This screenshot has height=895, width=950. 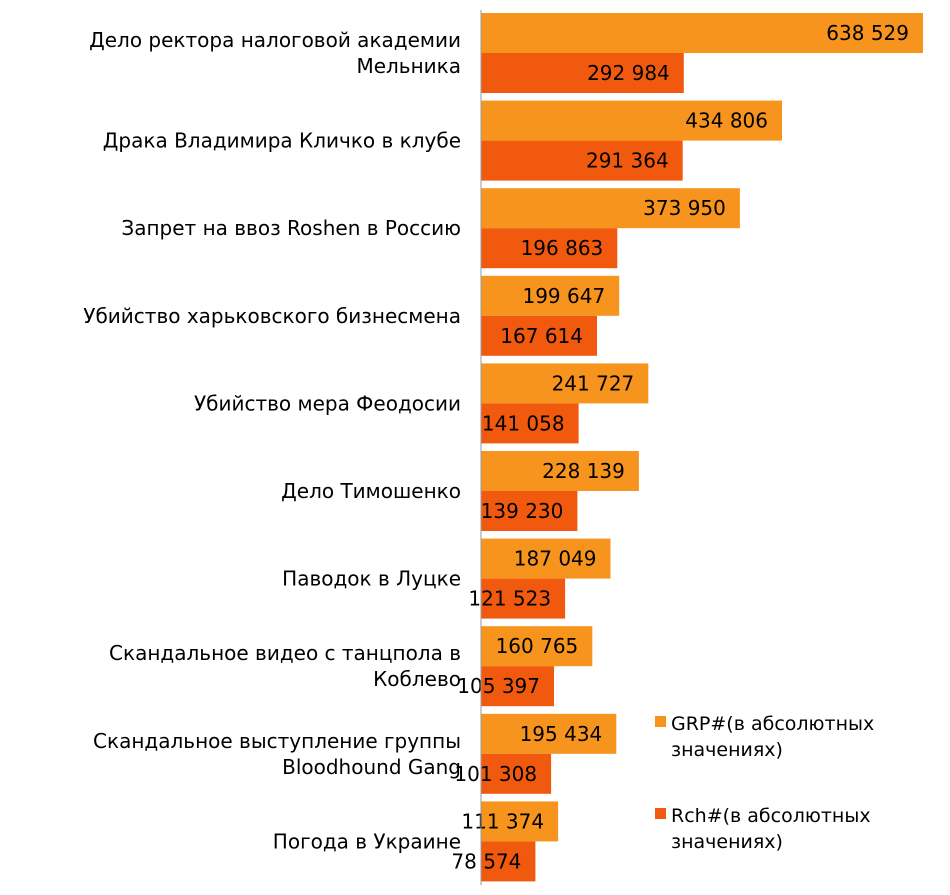 I want to click on data-label: 199 647, so click(x=563, y=296).